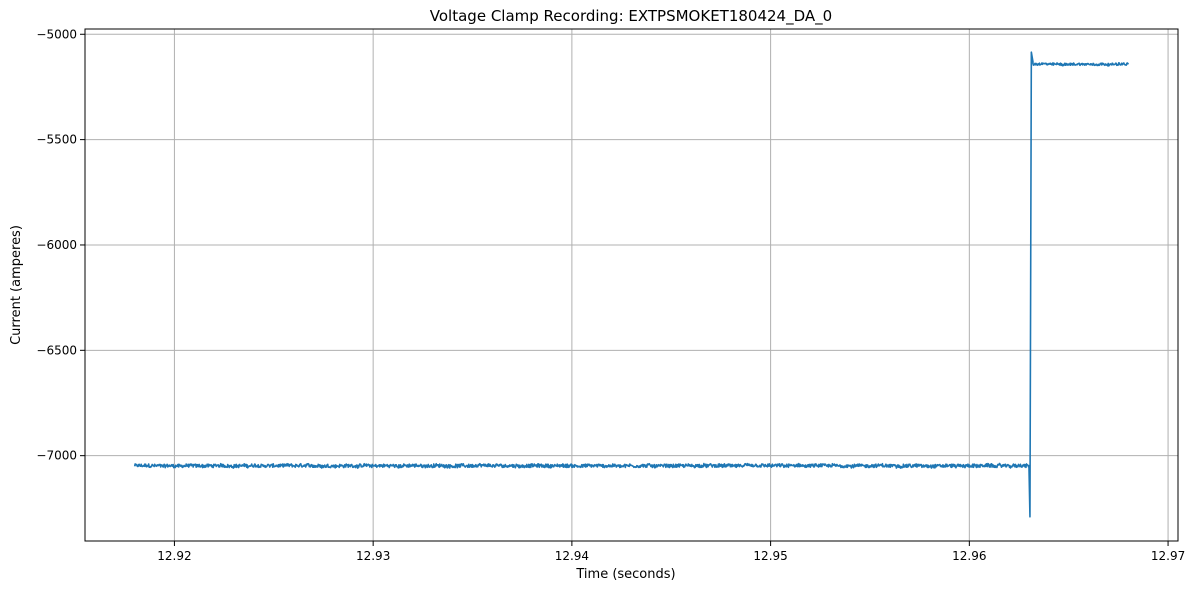 This screenshot has height=594, width=1188. What do you see at coordinates (625, 574) in the screenshot?
I see `x-axis-label: Time (seconds)` at bounding box center [625, 574].